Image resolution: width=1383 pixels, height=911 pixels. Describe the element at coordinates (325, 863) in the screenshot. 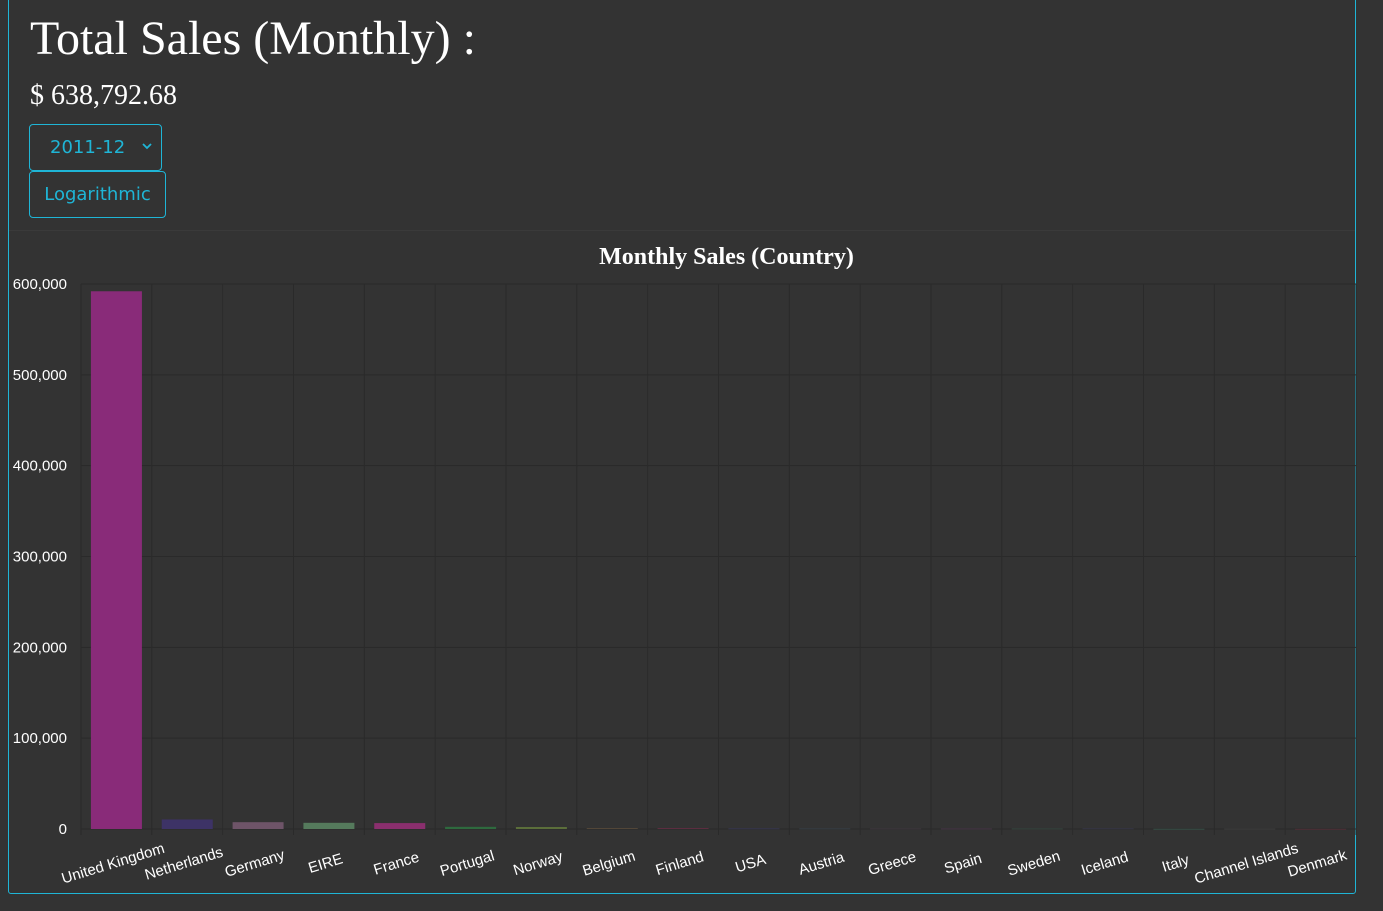

I see `x-tick-label: EIRE` at that location.